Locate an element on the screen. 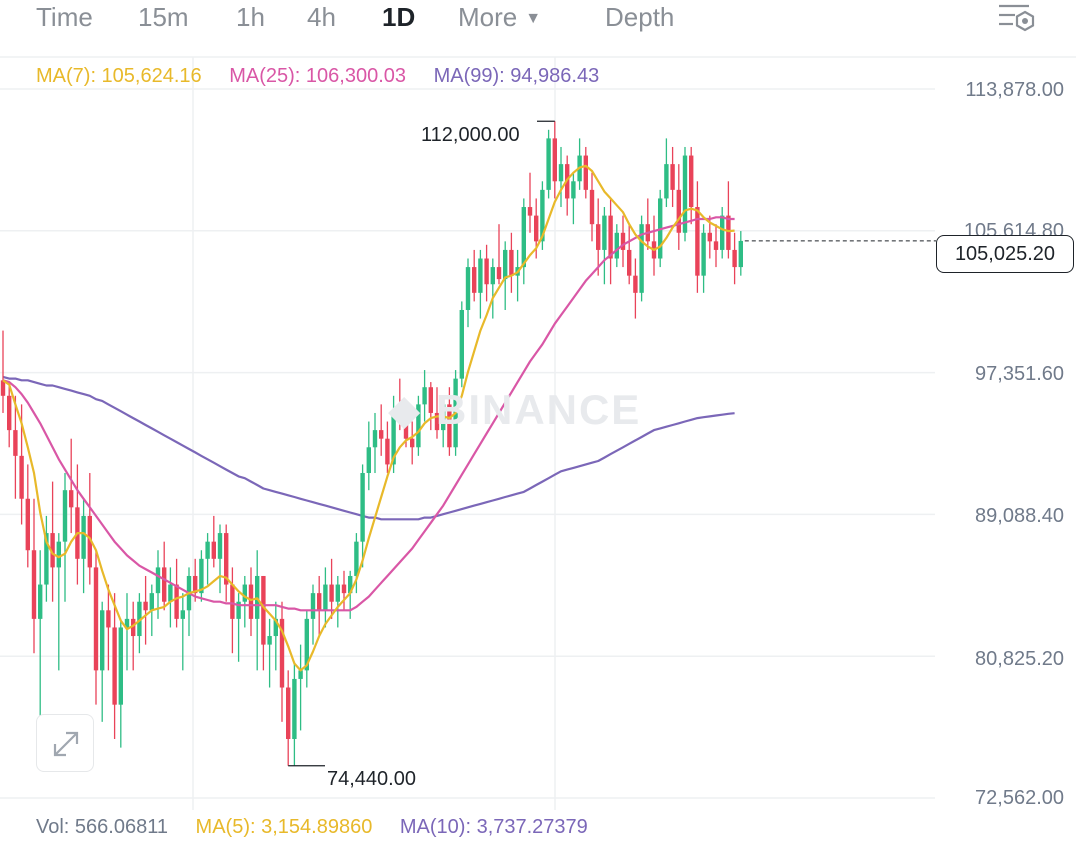 This screenshot has width=1076, height=843. price-axis-label: 80,825.20 is located at coordinates (1019, 659).